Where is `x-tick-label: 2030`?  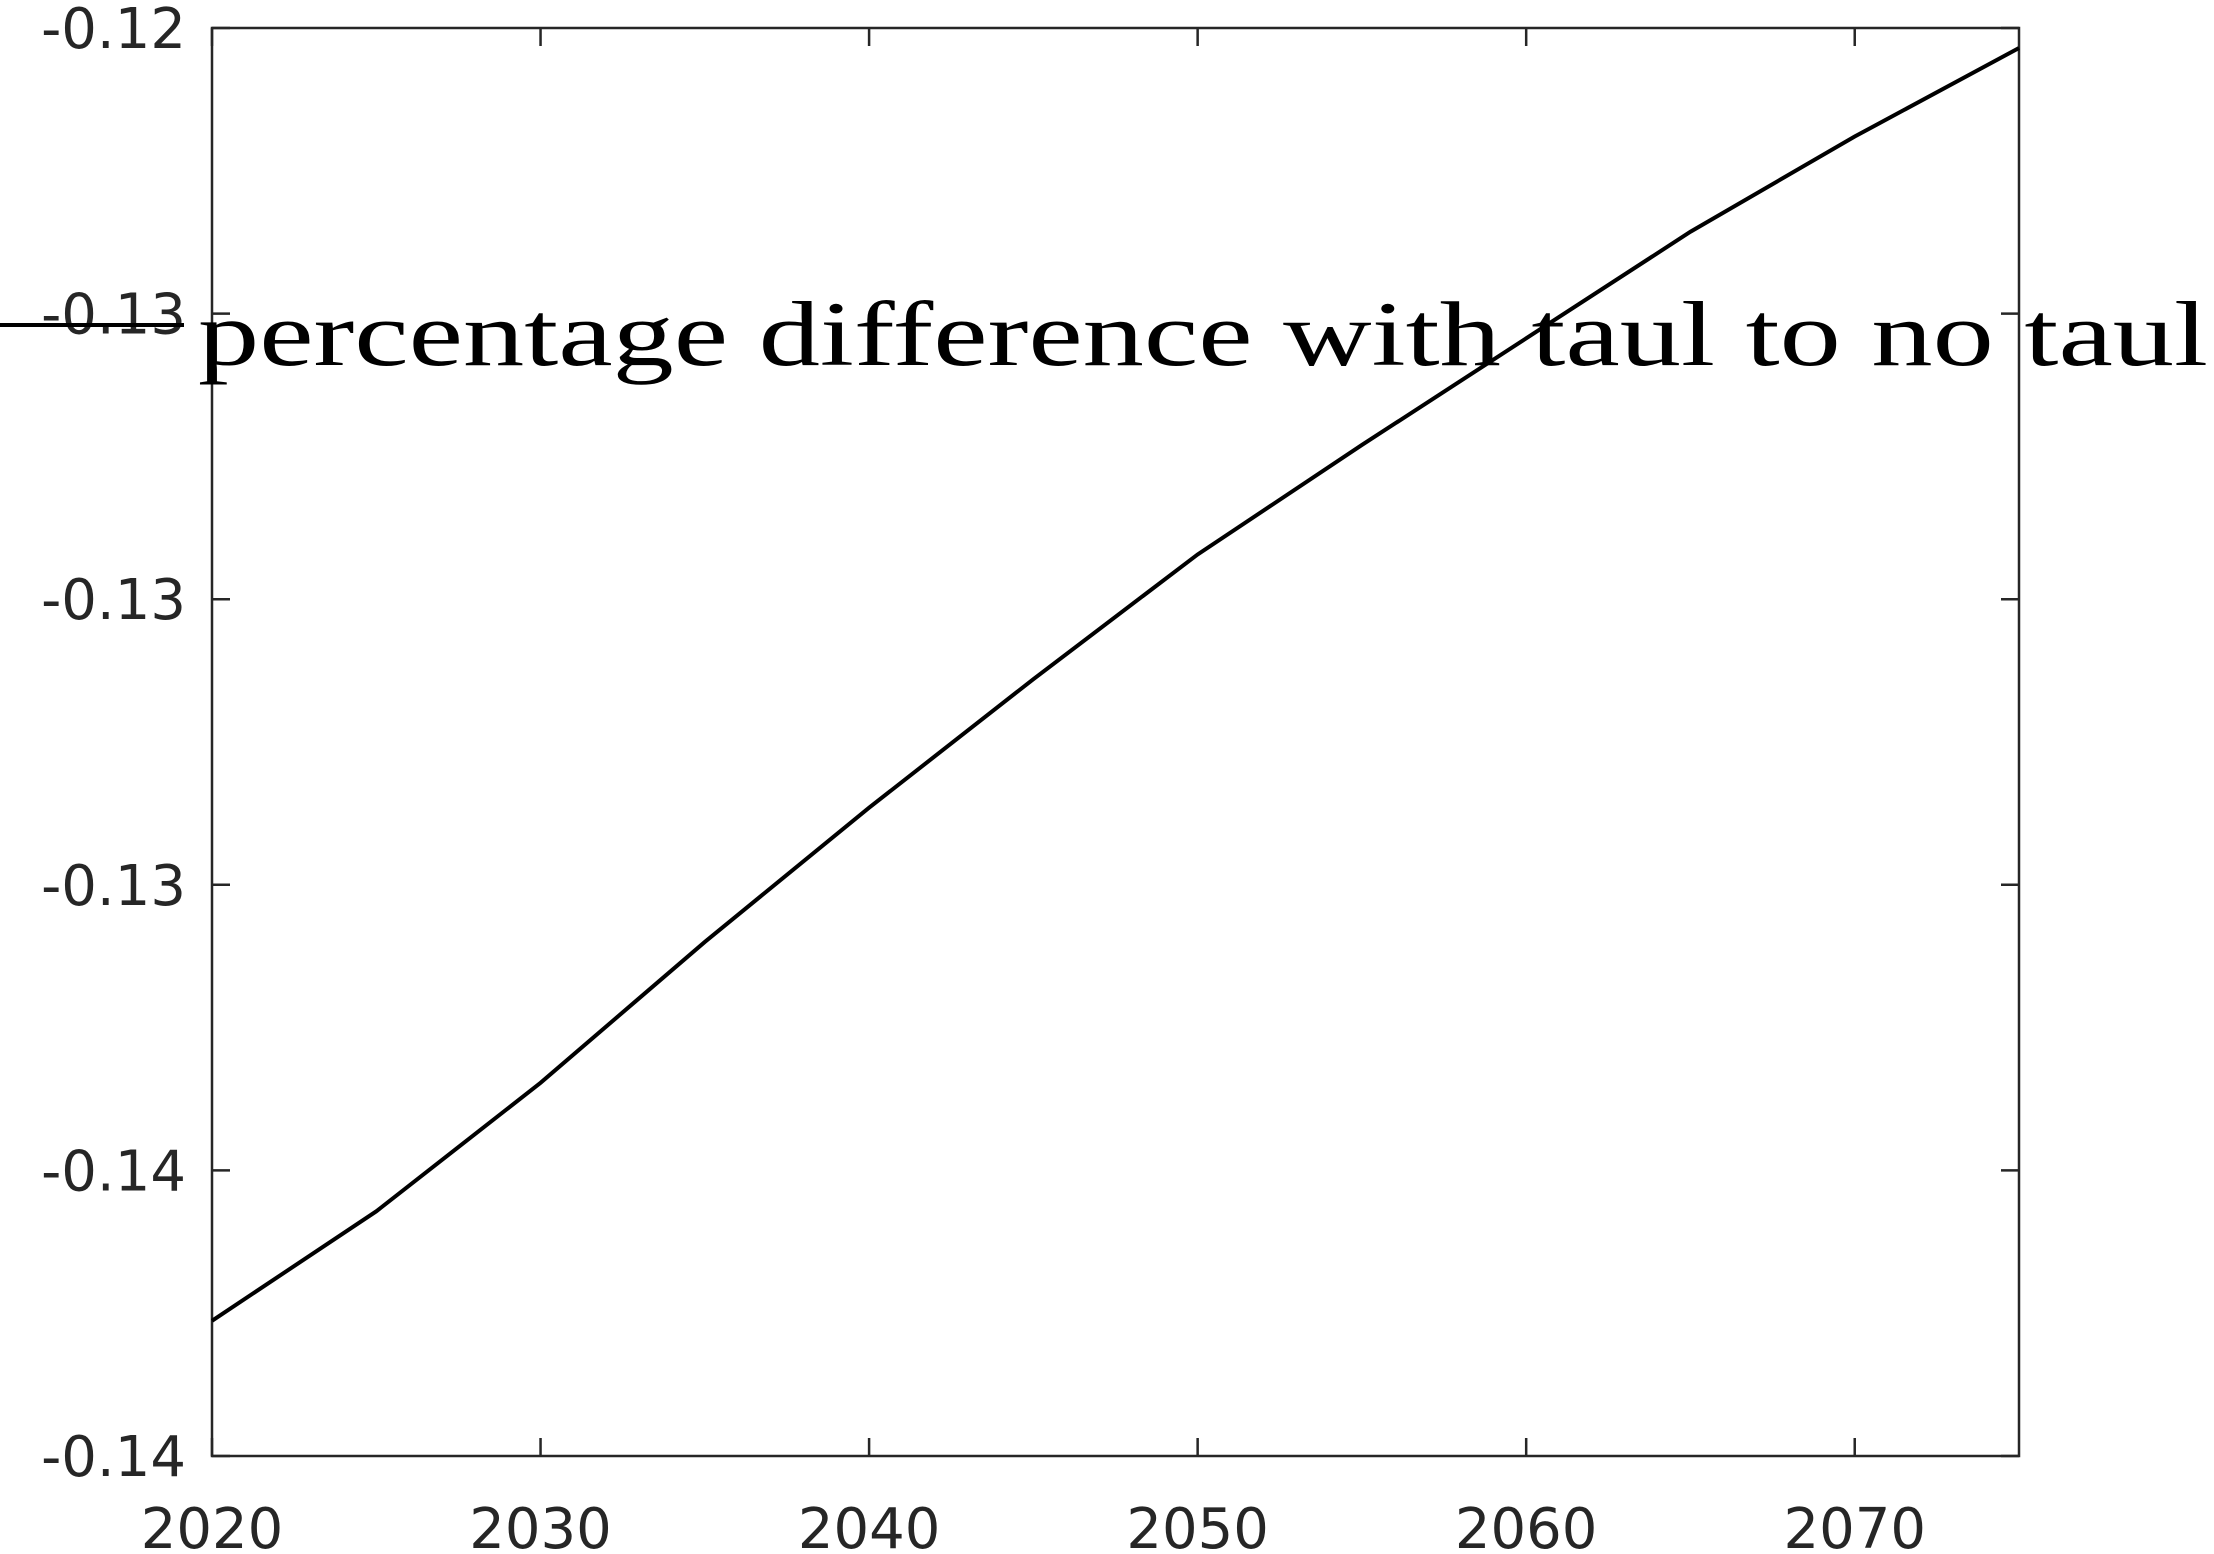
x-tick-label: 2030 is located at coordinates (540, 1525).